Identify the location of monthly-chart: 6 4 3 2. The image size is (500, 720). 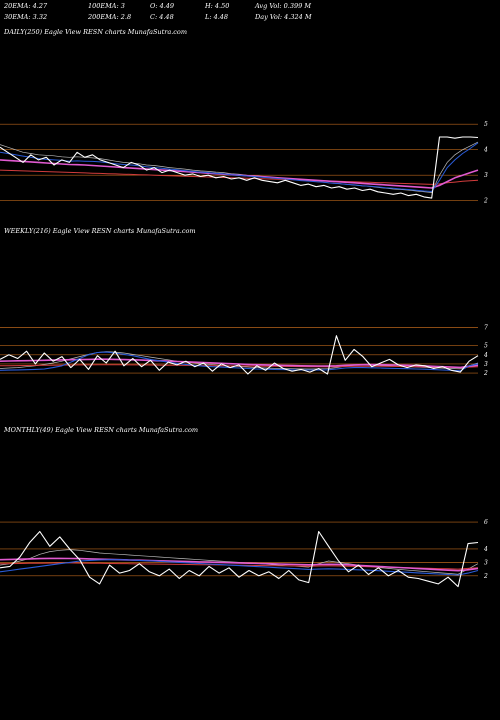
(244, 553).